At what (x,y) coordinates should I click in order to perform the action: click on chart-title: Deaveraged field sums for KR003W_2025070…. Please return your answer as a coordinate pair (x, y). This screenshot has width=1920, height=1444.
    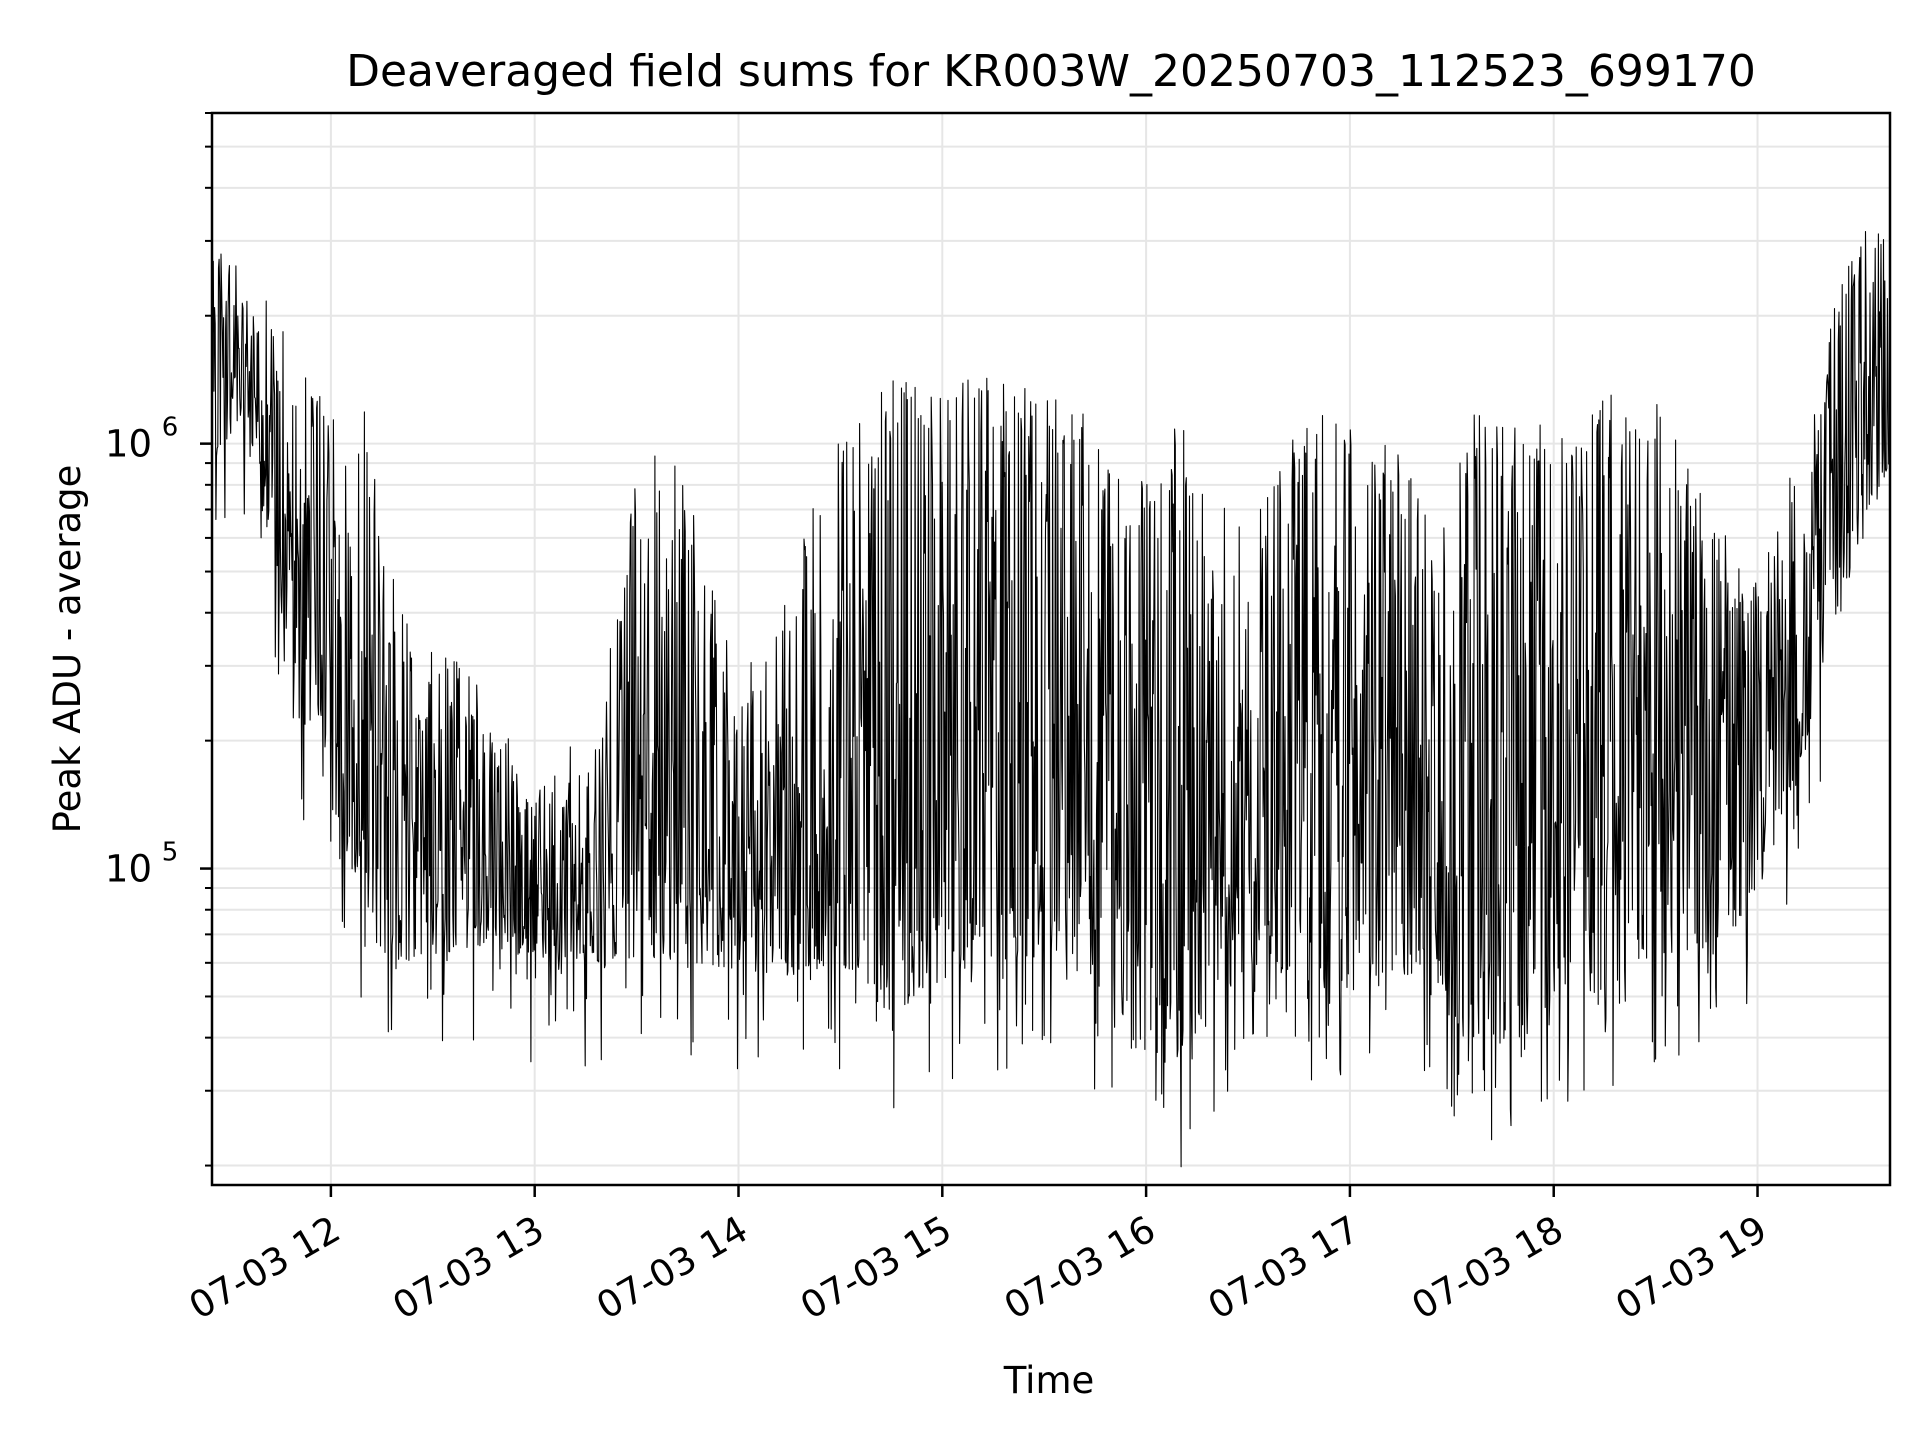
    Looking at the image, I should click on (1051, 71).